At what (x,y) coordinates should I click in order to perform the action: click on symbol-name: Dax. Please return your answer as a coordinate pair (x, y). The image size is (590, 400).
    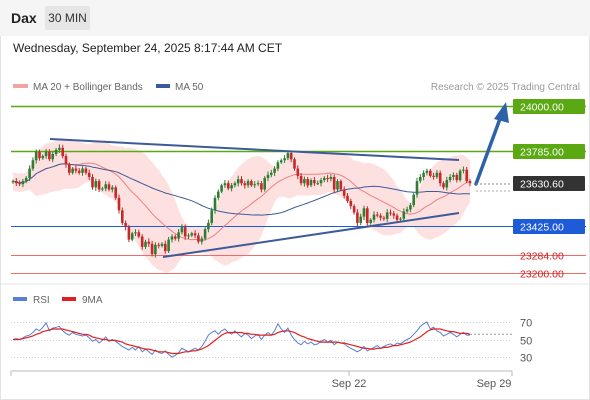
    Looking at the image, I should click on (24, 18).